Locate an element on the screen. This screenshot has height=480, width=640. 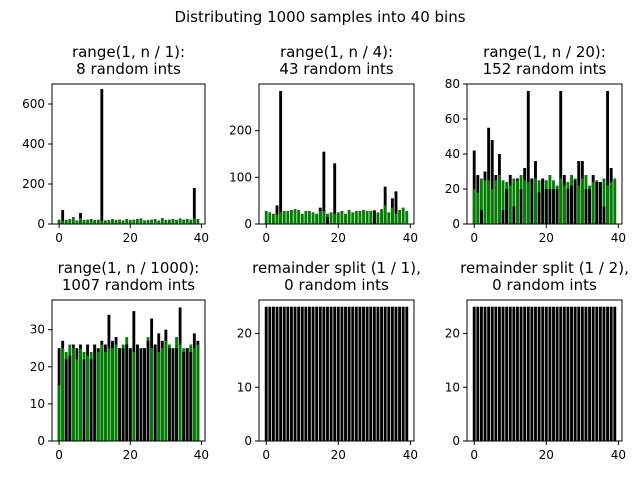
y-tick-label: 20 is located at coordinates (244, 334).